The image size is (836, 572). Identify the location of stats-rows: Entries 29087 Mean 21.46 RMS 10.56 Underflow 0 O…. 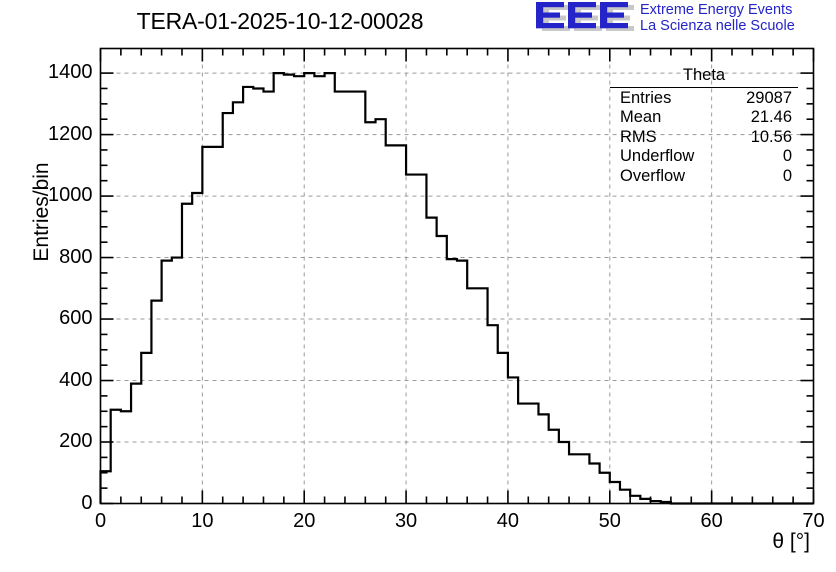
(704, 138).